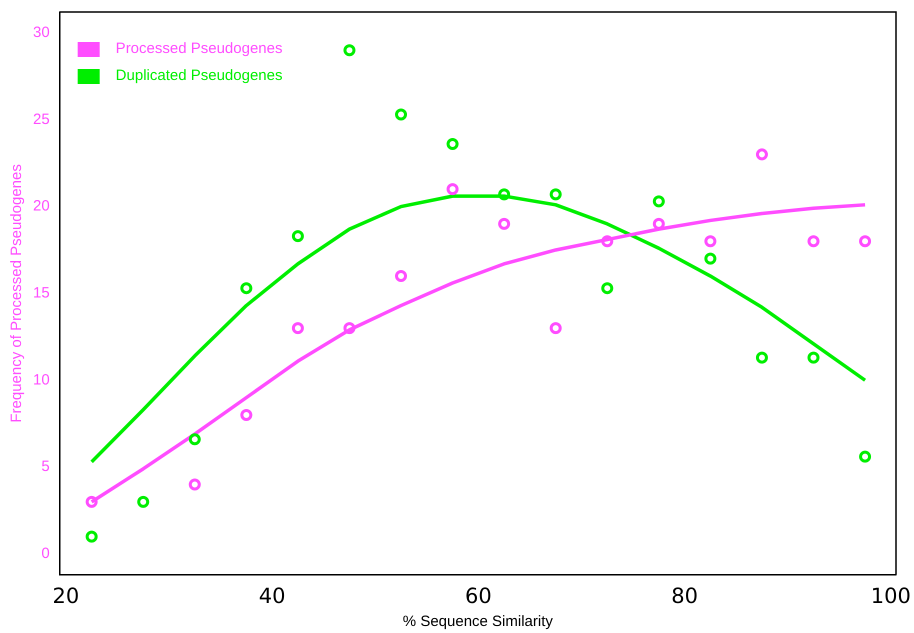  I want to click on legend-label: Processed Pseudogenes, so click(199, 49).